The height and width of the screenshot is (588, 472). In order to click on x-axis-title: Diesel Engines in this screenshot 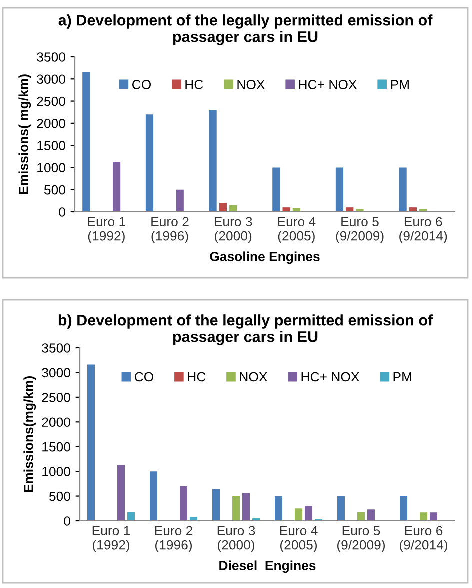, I will do `click(268, 567)`.